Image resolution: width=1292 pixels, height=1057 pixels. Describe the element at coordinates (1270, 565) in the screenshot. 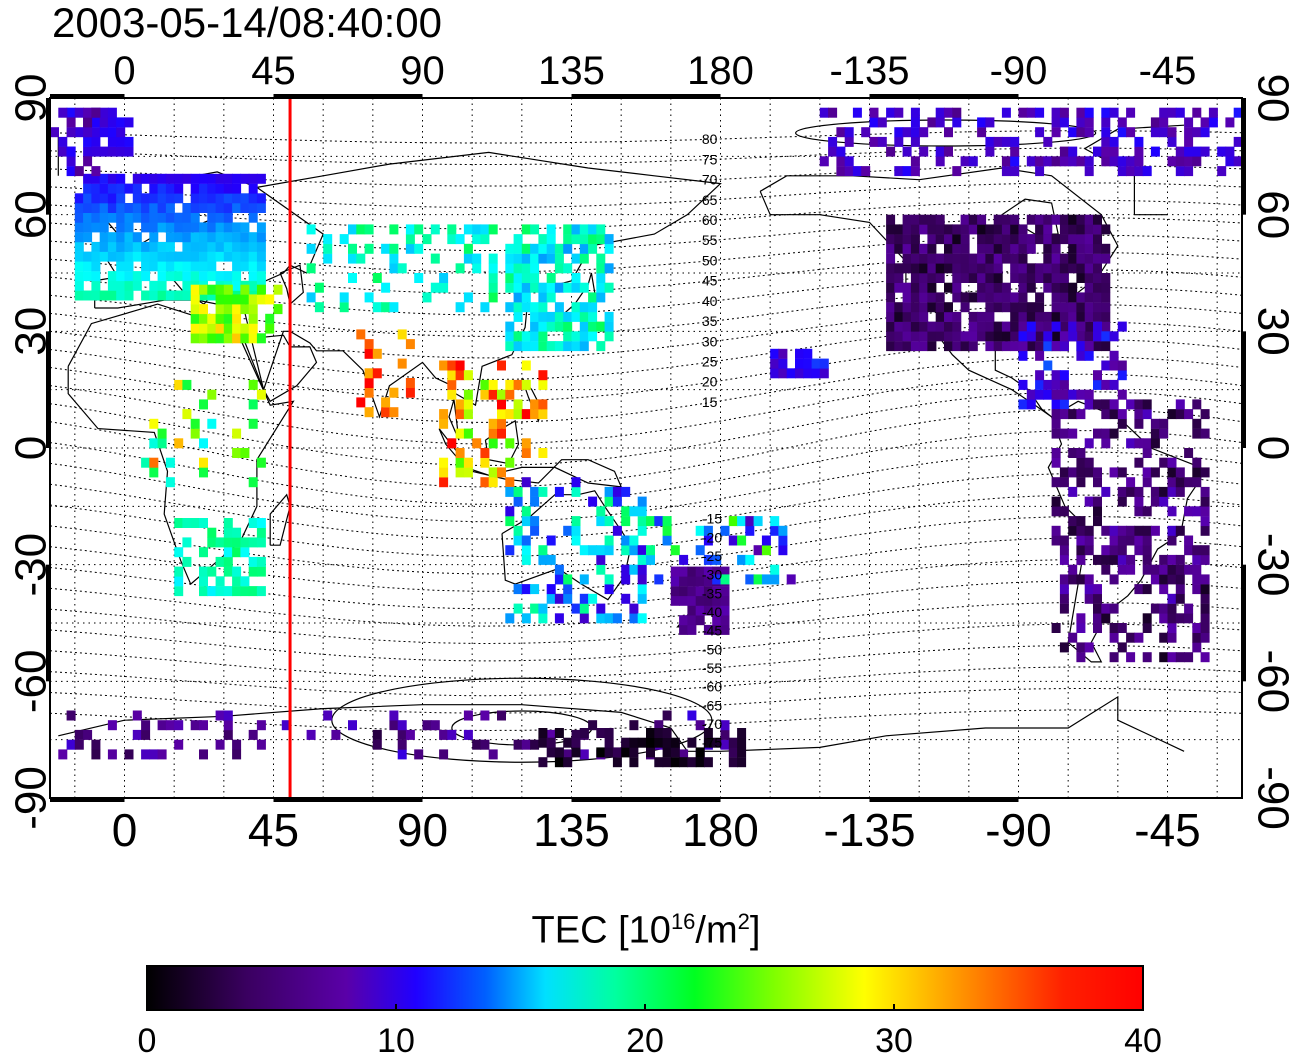

I see `lat-tick-right: -30` at that location.